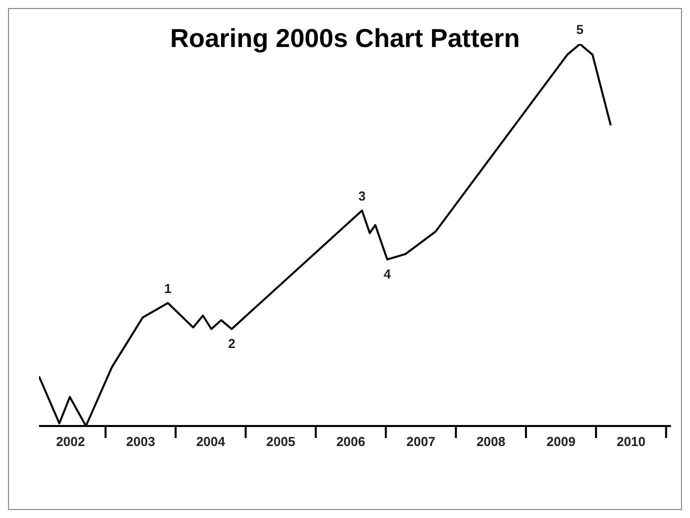 The width and height of the screenshot is (690, 518). What do you see at coordinates (388, 274) in the screenshot?
I see `annotation: 4` at bounding box center [388, 274].